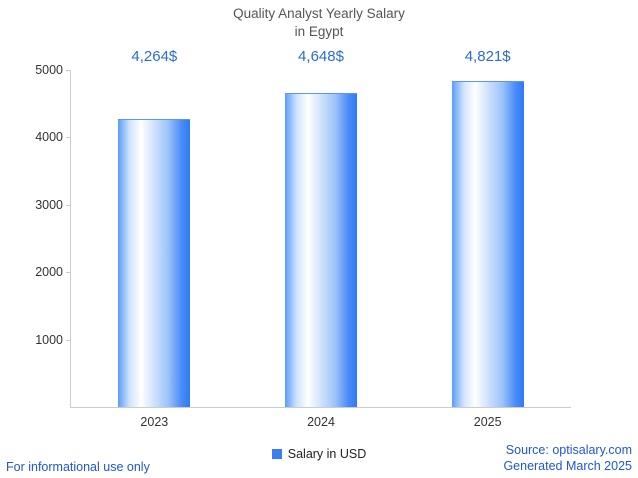 Image resolution: width=638 pixels, height=478 pixels. Describe the element at coordinates (487, 422) in the screenshot. I see `x-tick-label-2025: 2025` at that location.